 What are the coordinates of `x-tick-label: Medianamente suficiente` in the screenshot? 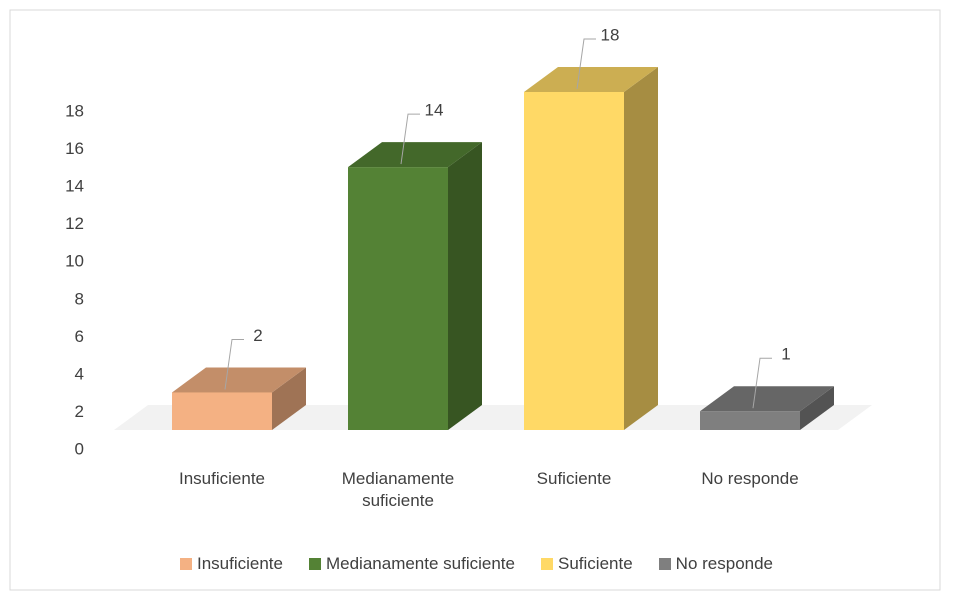 It's located at (398, 489).